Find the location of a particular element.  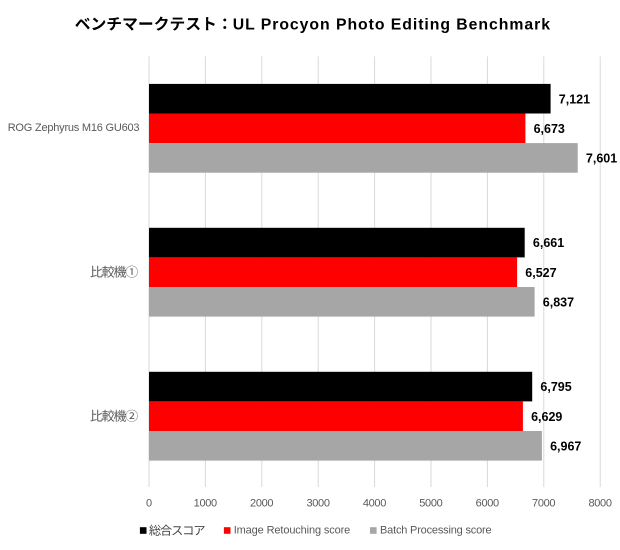

svg-text: 4000 is located at coordinates (375, 504).